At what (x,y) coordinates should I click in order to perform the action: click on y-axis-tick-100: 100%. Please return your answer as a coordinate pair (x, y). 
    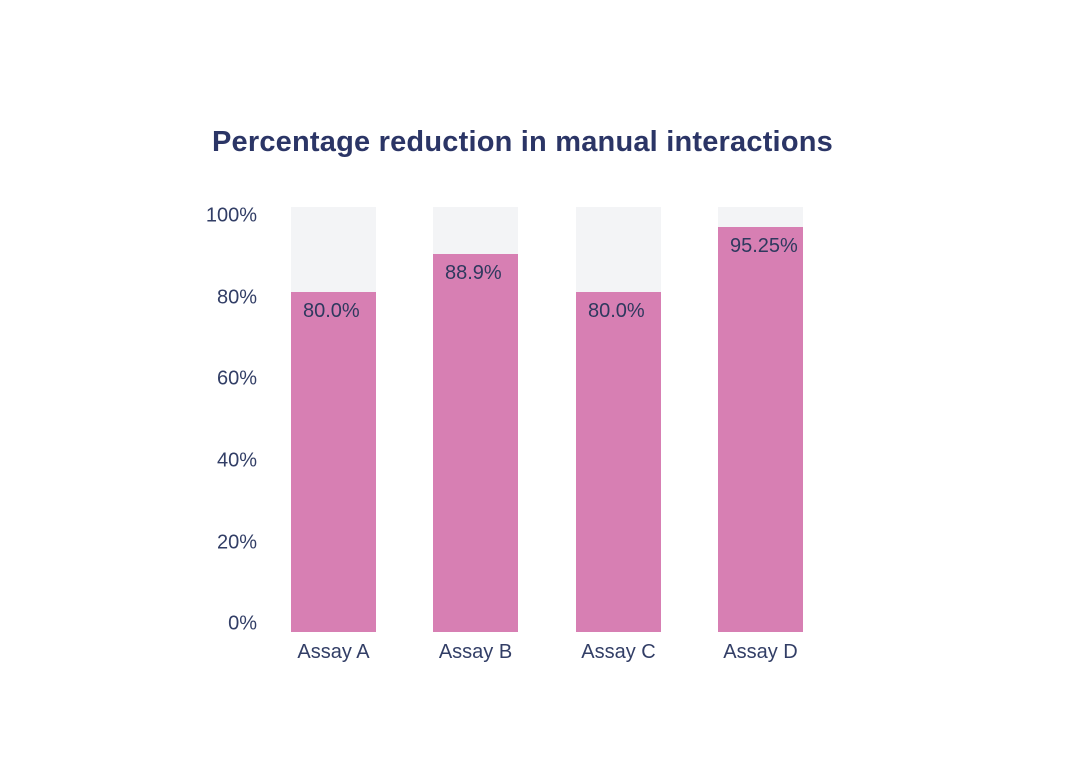
    Looking at the image, I should click on (231, 215).